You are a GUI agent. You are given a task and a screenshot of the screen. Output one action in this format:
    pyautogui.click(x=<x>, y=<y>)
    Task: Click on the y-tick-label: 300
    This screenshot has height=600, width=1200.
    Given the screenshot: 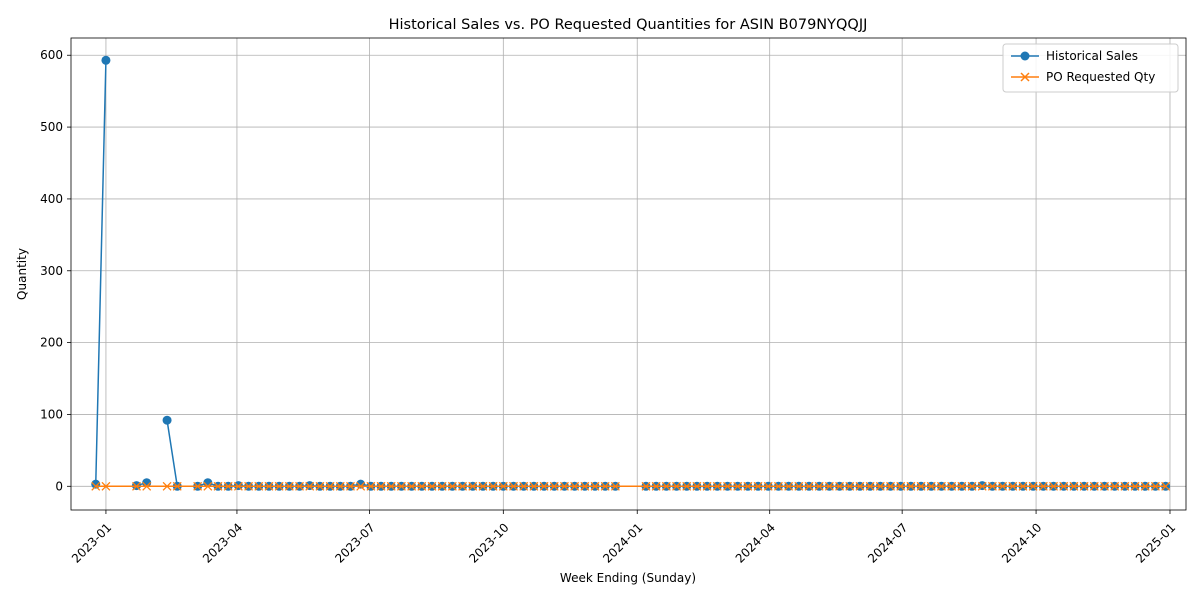 What is the action you would take?
    pyautogui.click(x=51, y=271)
    